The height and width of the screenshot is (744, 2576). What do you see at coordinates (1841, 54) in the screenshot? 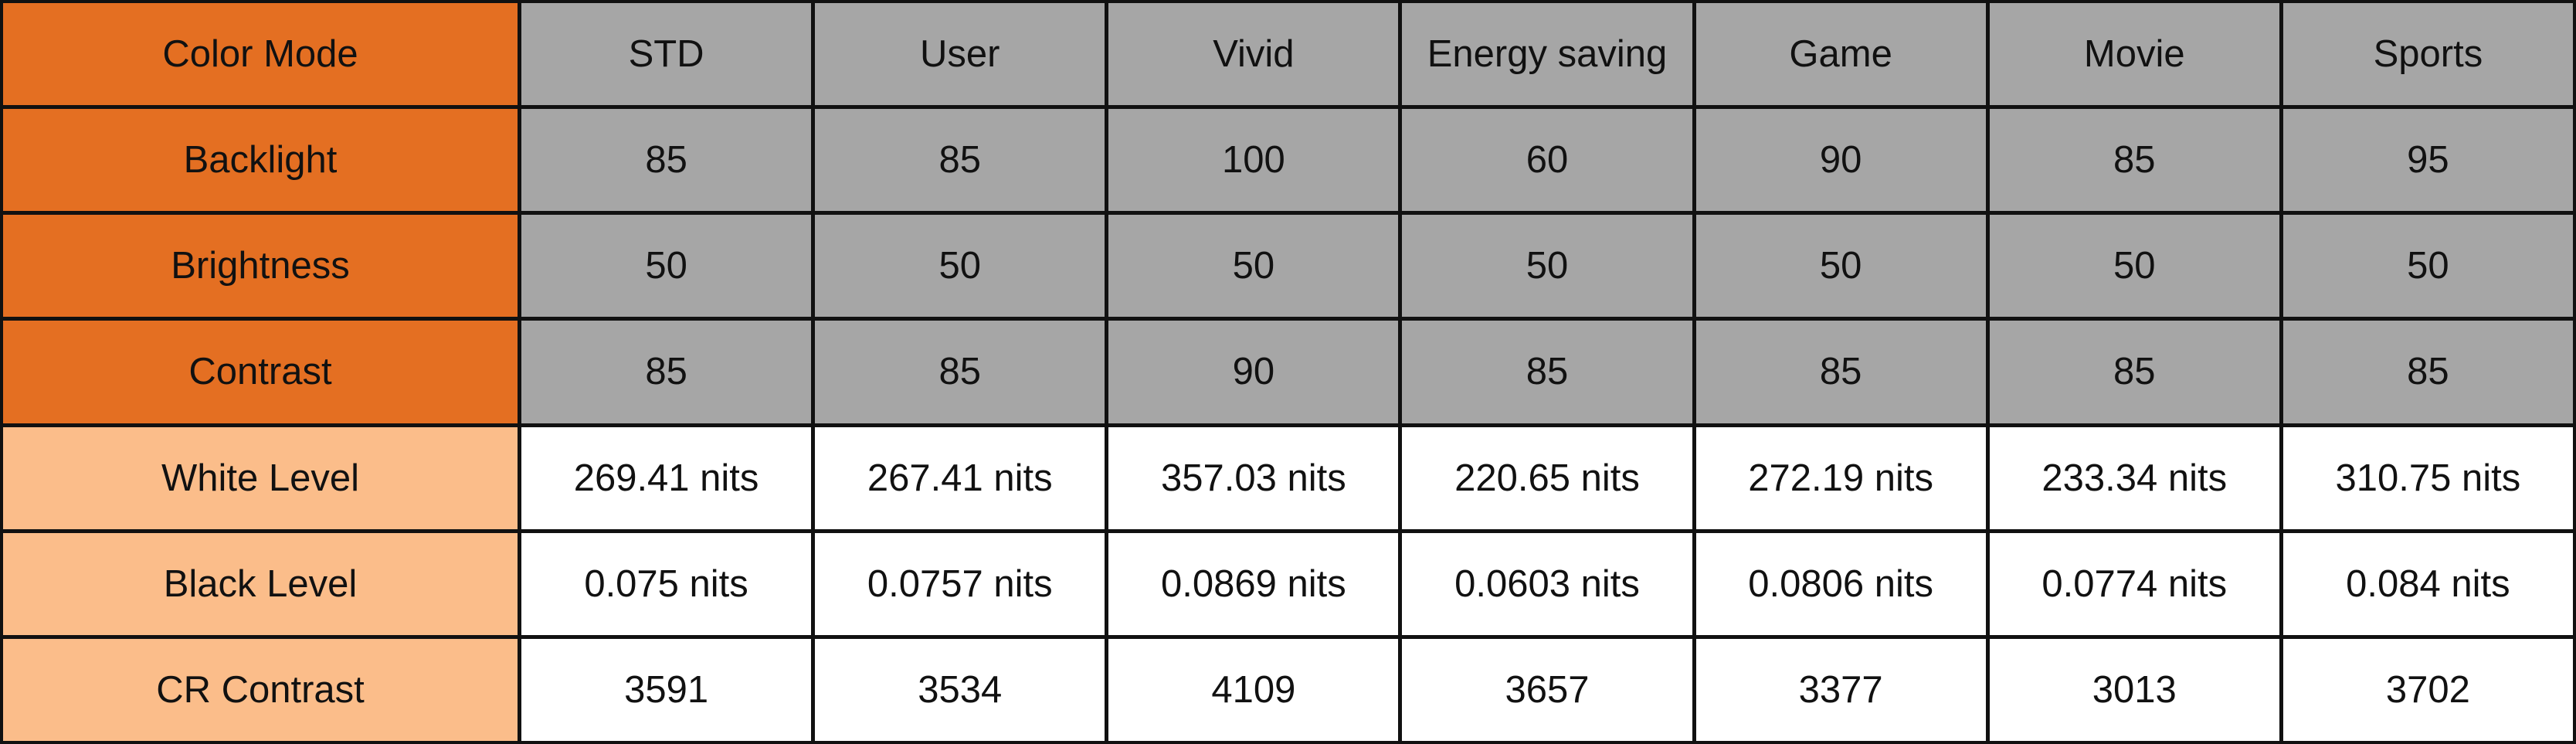
I see `column-header: Game` at bounding box center [1841, 54].